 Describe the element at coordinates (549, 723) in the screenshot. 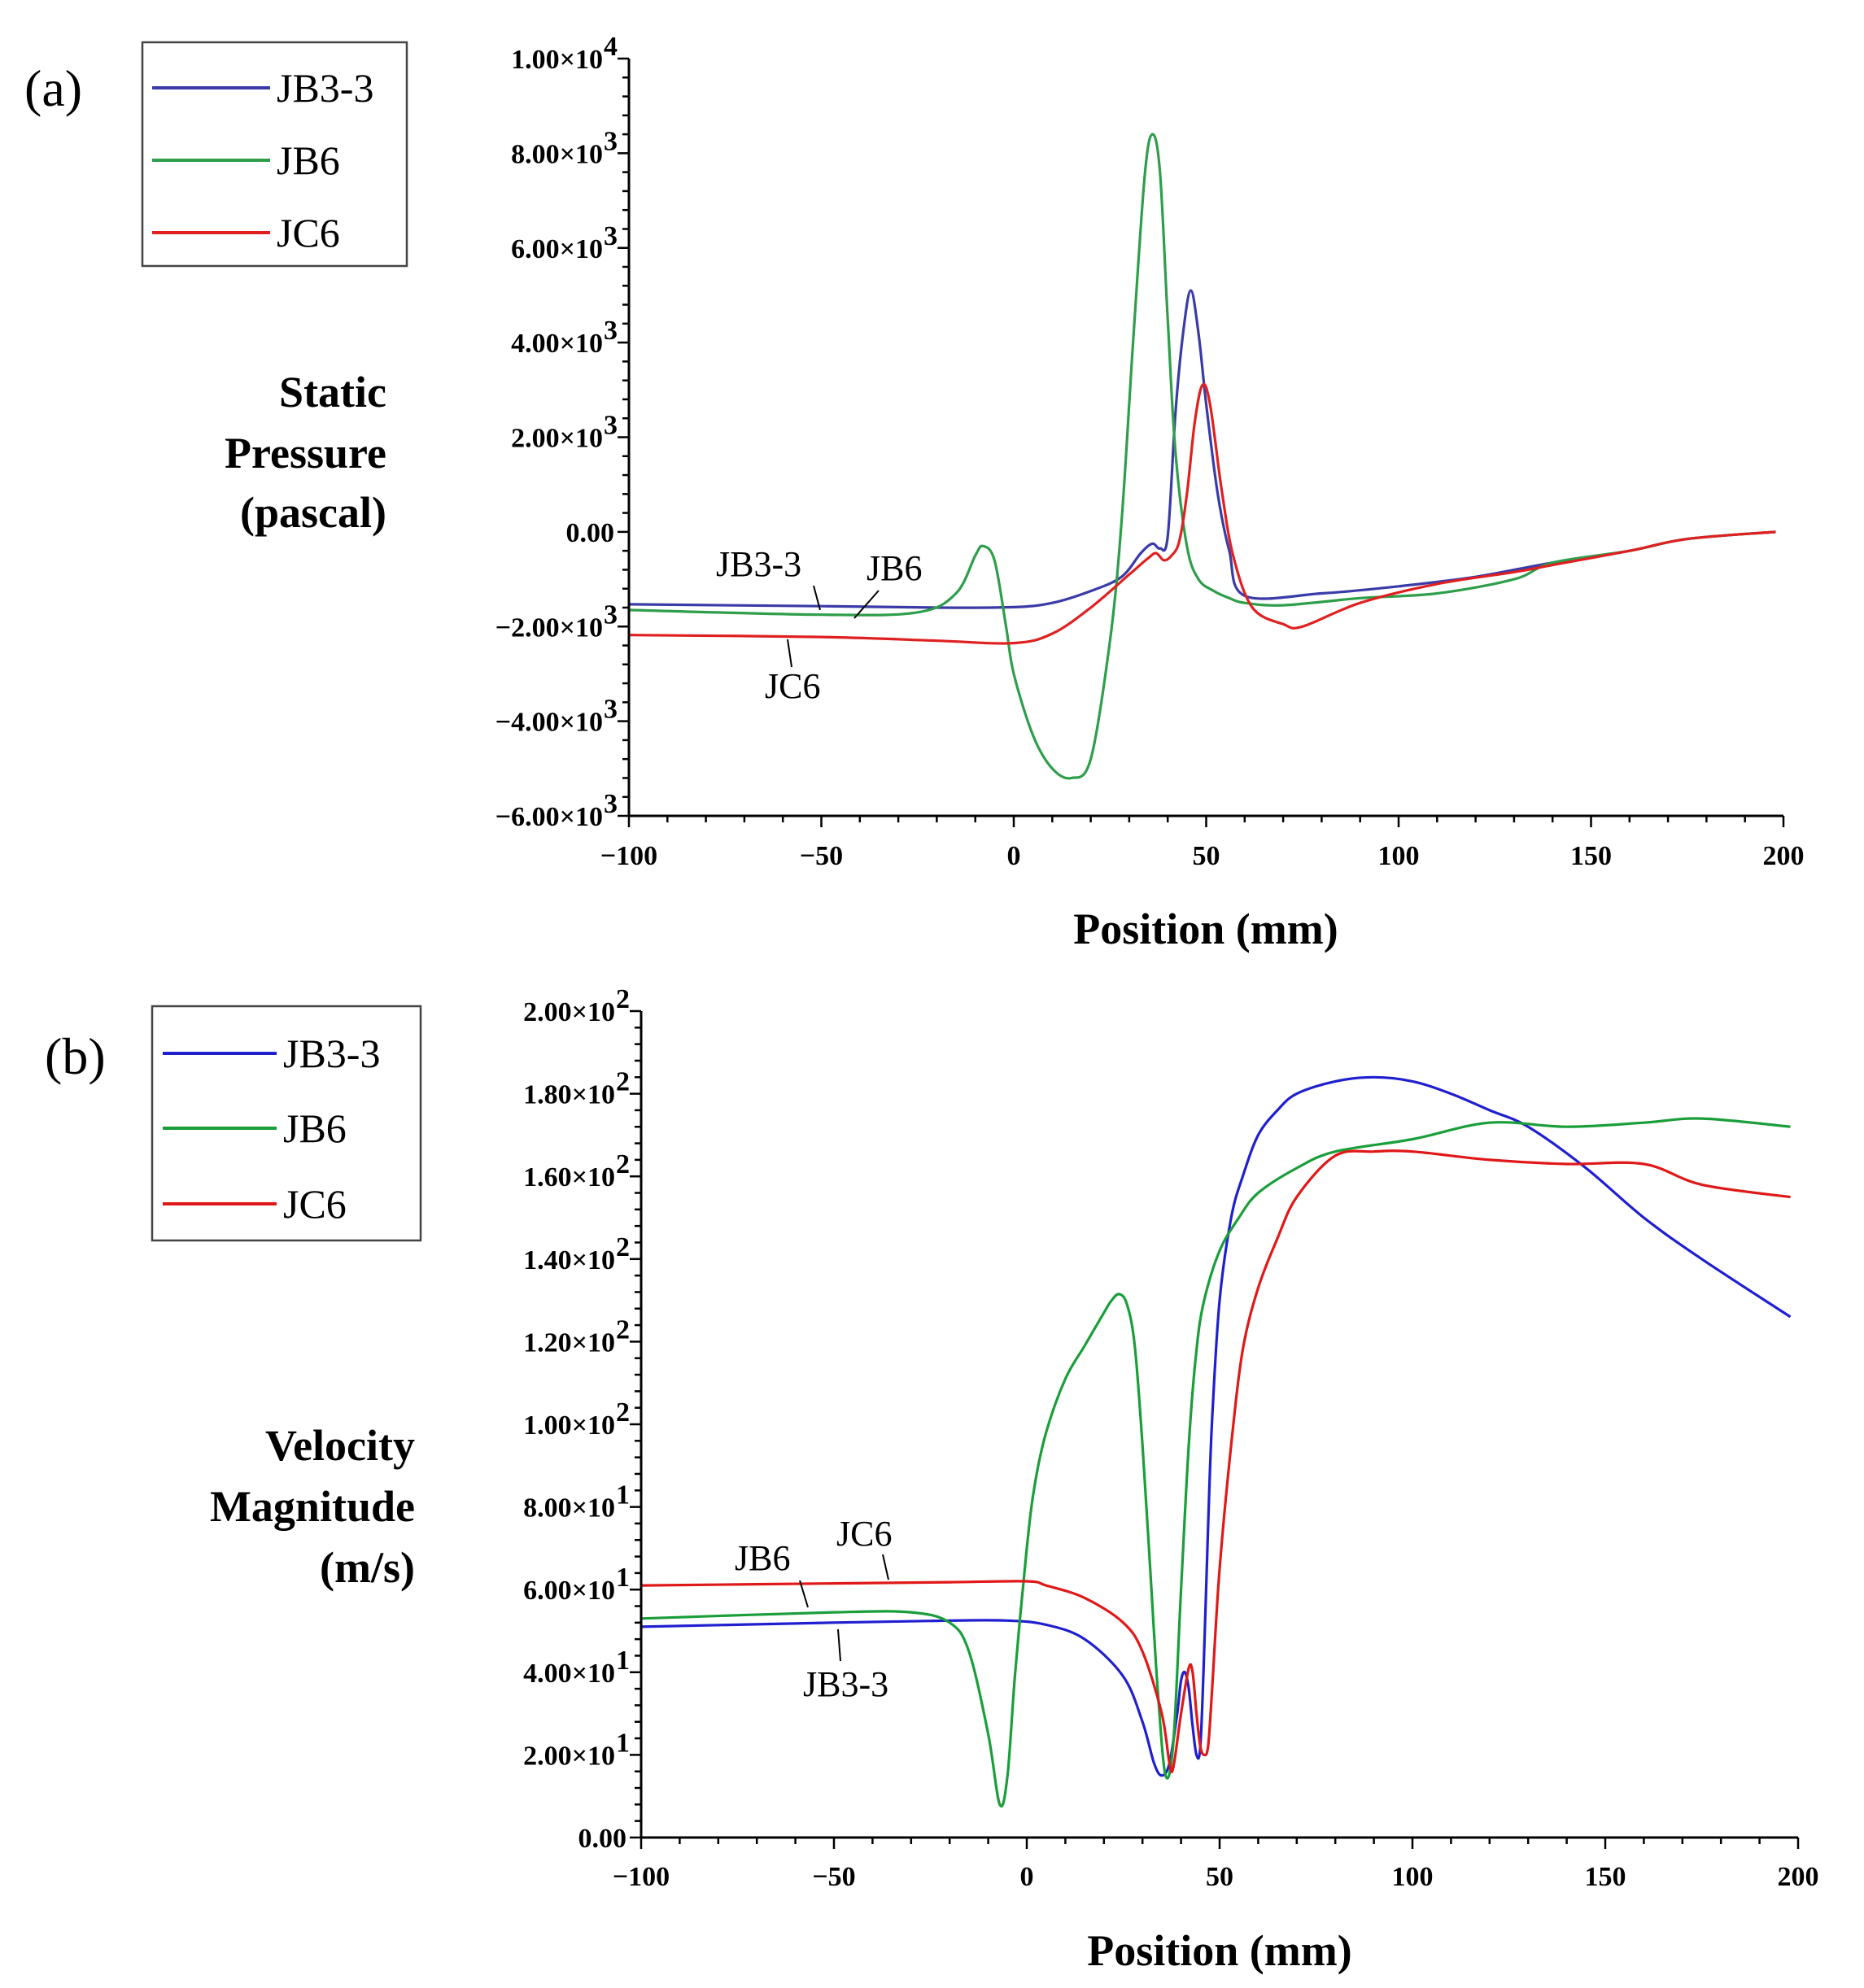

I see `y-tick-label-a: −4.00×10` at that location.